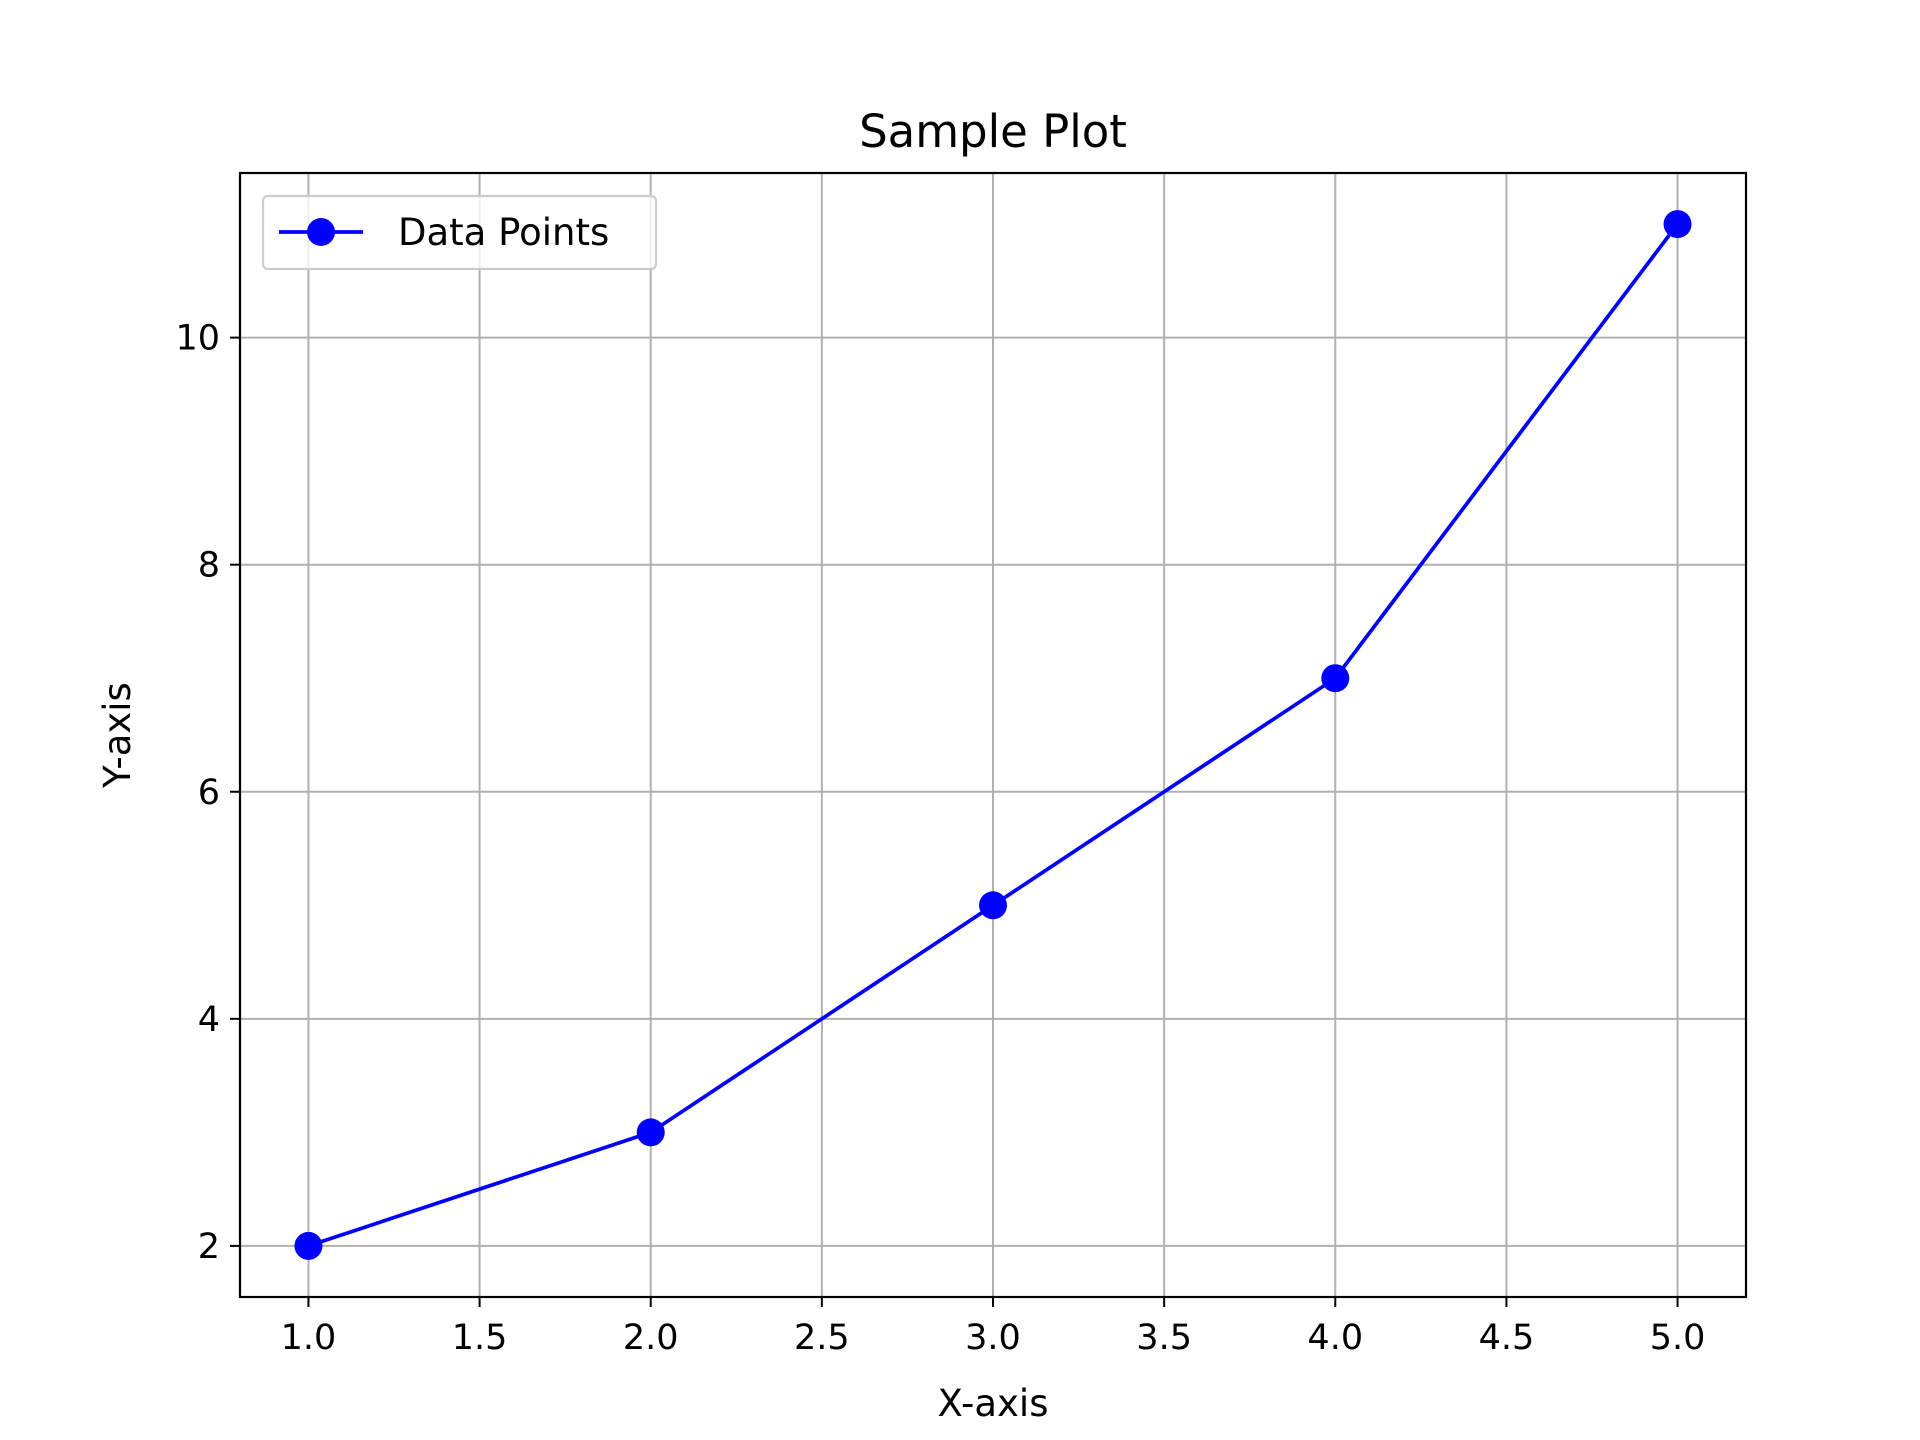  Describe the element at coordinates (1164, 1338) in the screenshot. I see `x-tick-label: 3.5` at that location.